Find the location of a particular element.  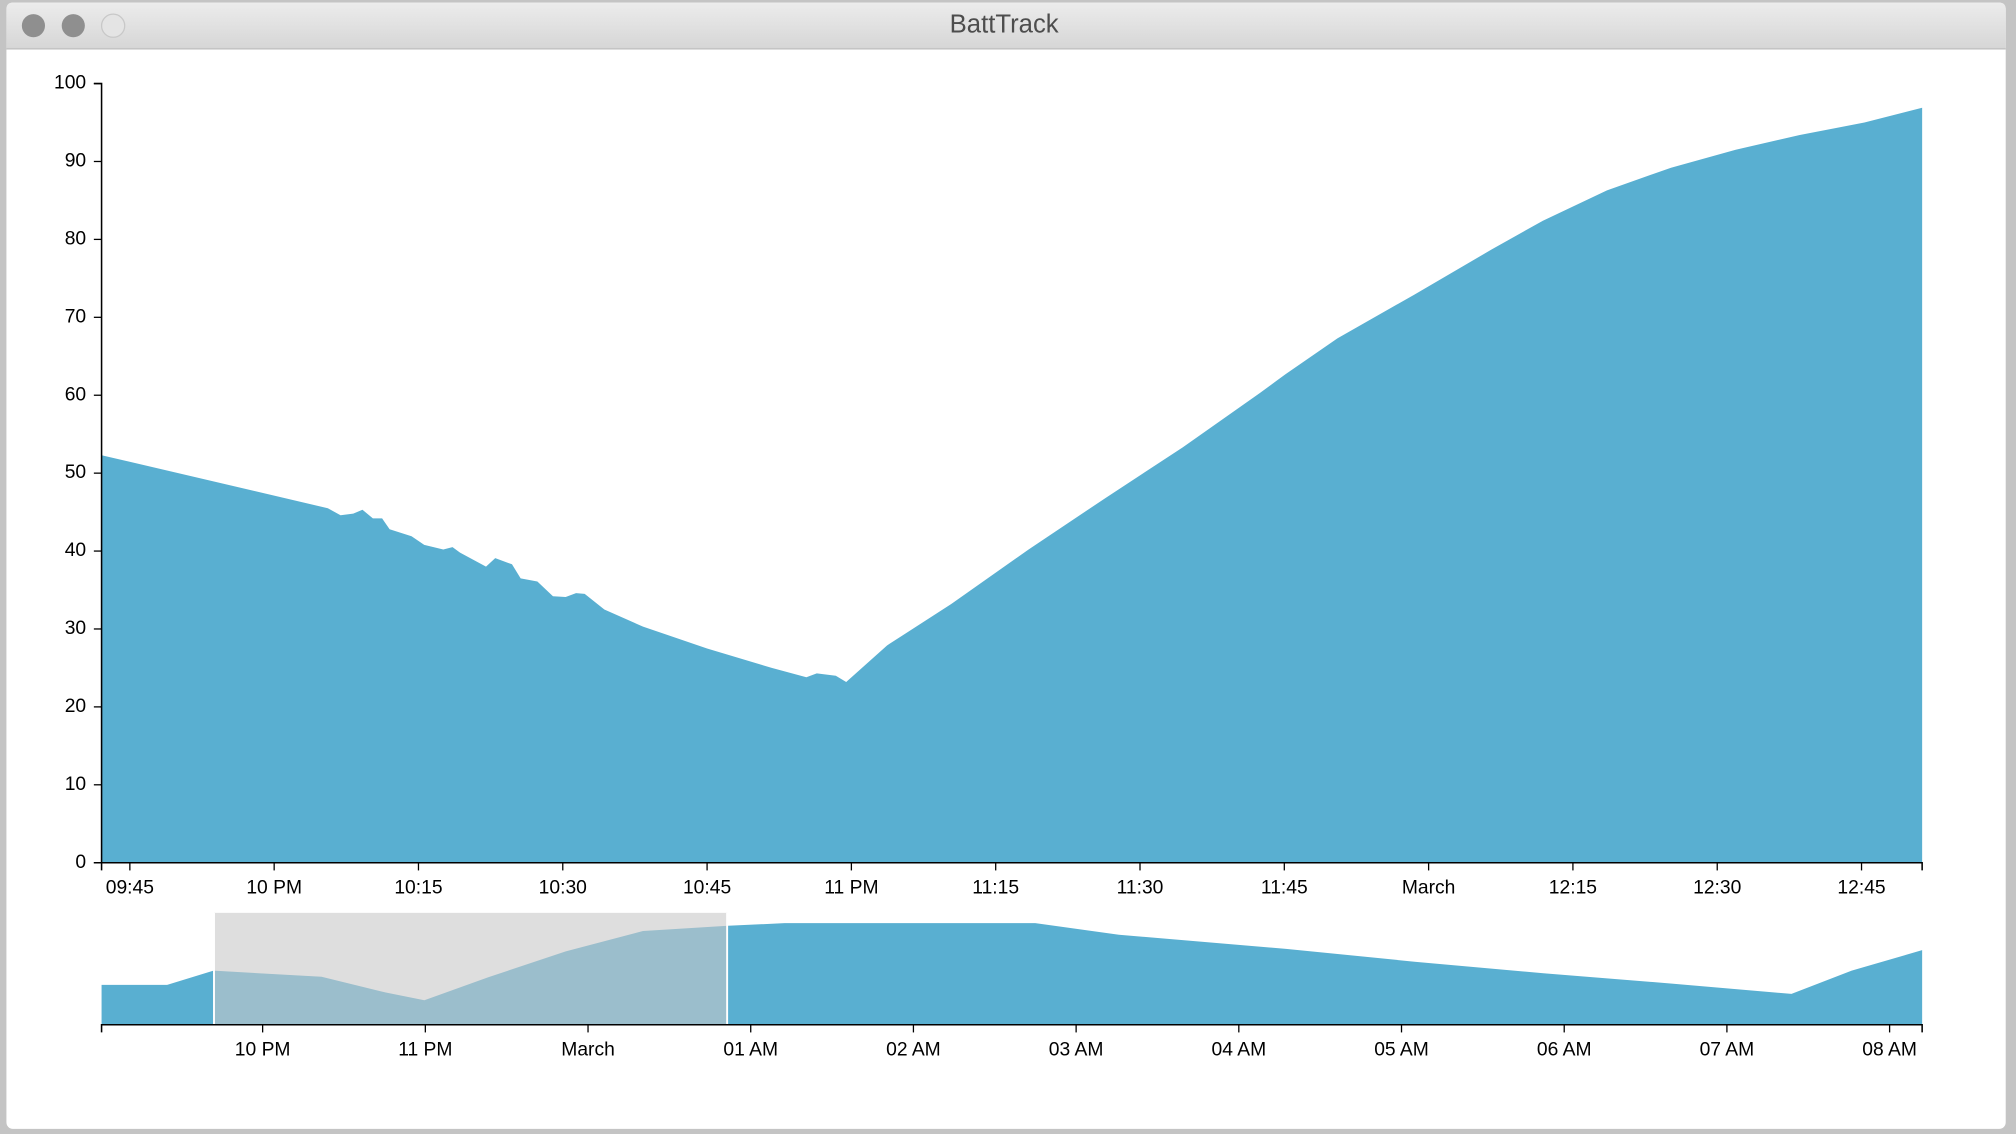

x-tick-label: 07 AM is located at coordinates (1727, 1050).